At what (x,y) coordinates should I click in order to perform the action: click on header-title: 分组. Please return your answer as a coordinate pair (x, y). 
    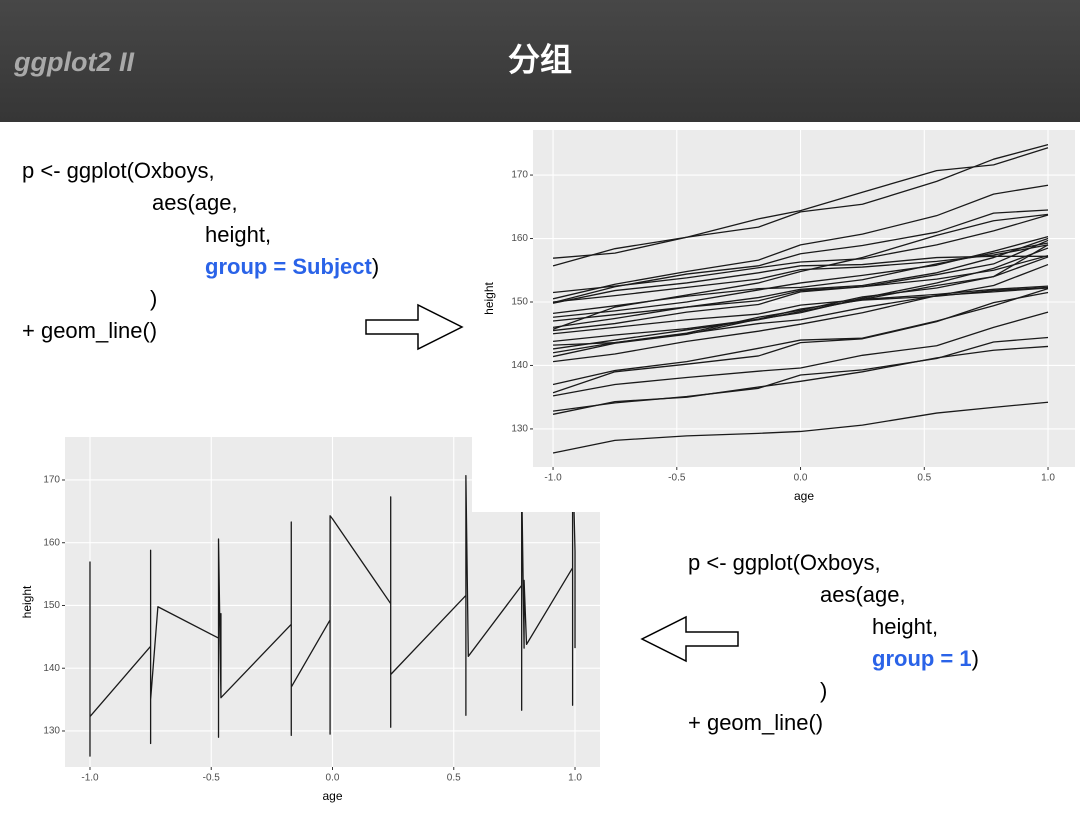
    Looking at the image, I should click on (540, 59).